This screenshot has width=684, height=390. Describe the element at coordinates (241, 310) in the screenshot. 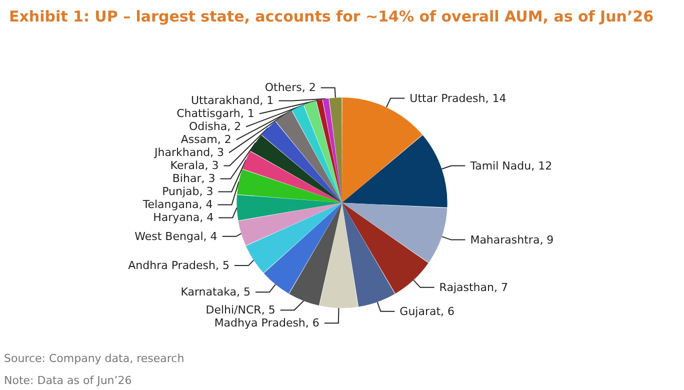

I see `slice-label: Delhi/NCR, 5` at that location.